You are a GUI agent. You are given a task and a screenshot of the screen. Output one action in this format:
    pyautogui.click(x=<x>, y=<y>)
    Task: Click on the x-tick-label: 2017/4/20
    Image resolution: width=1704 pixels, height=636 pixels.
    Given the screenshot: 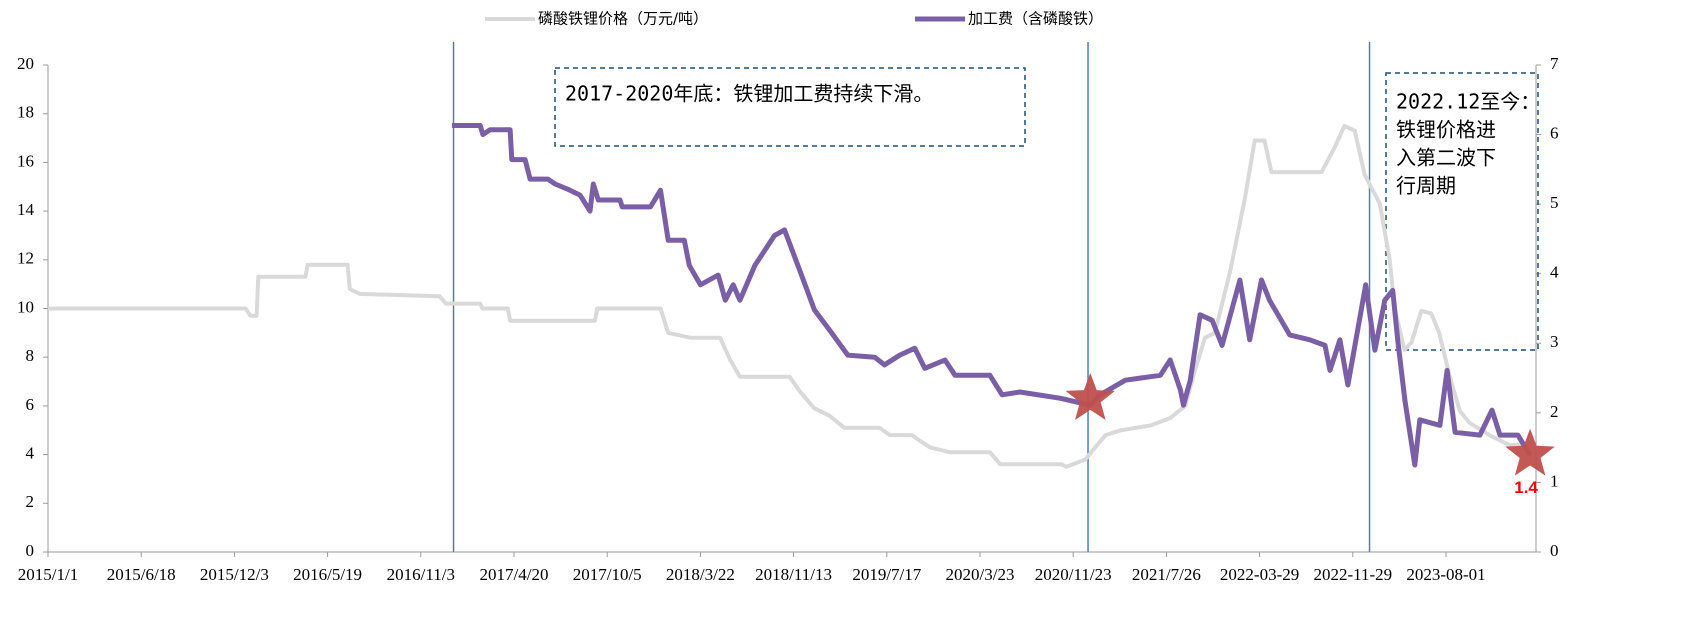 What is the action you would take?
    pyautogui.click(x=514, y=574)
    